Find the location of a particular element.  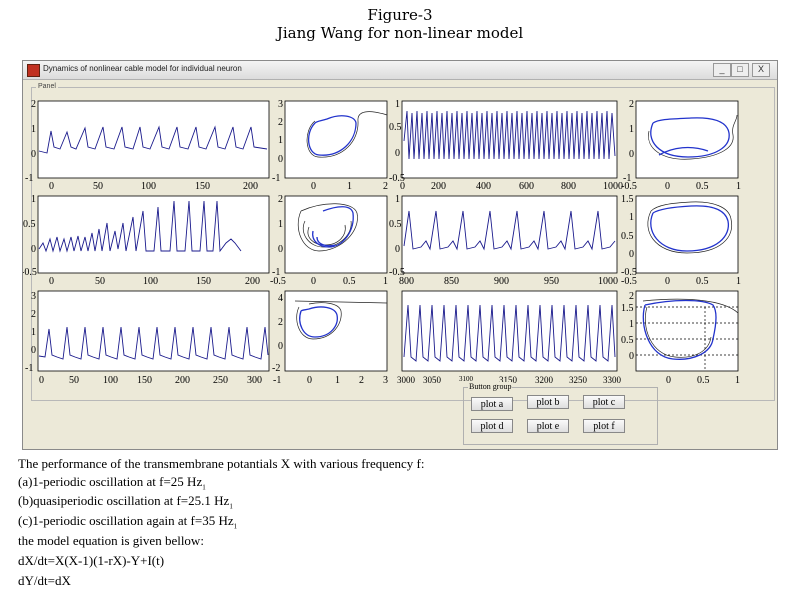

minimize-button: _ is located at coordinates (722, 70).